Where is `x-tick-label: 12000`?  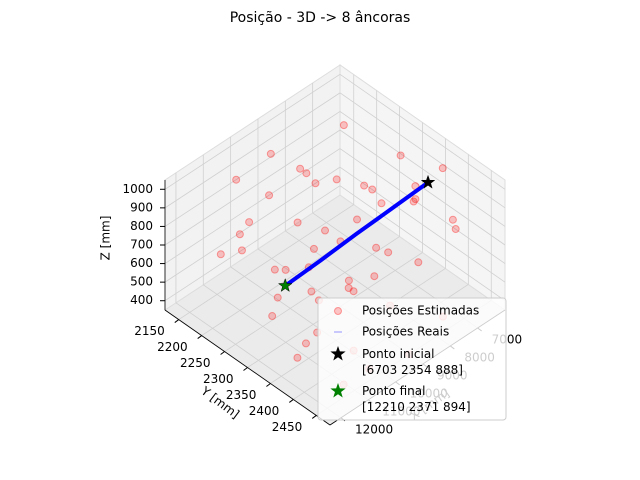 x-tick-label: 12000 is located at coordinates (374, 429).